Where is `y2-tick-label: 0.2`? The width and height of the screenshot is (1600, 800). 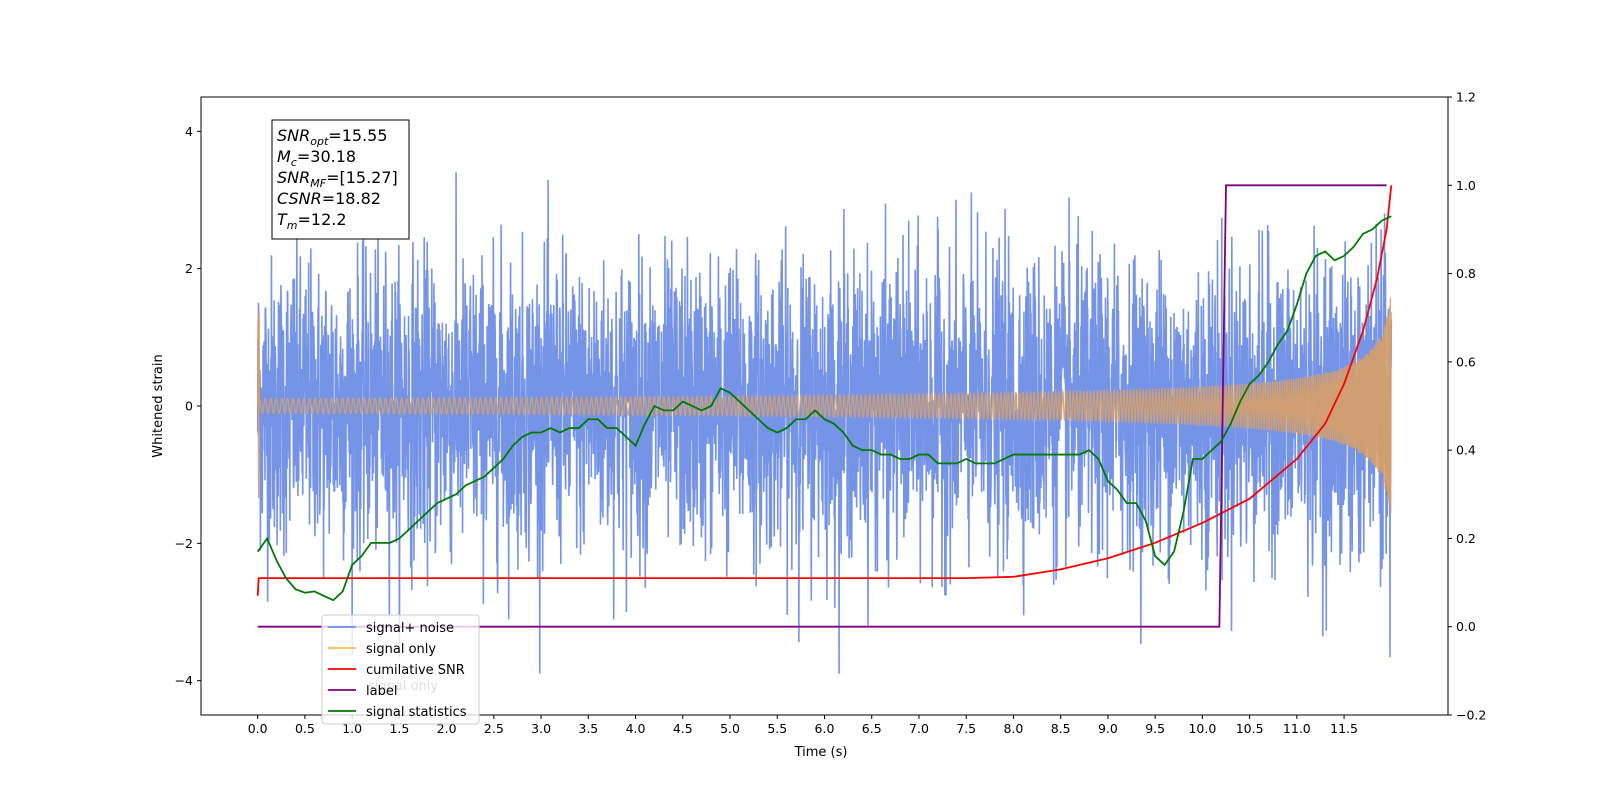 y2-tick-label: 0.2 is located at coordinates (1466, 538).